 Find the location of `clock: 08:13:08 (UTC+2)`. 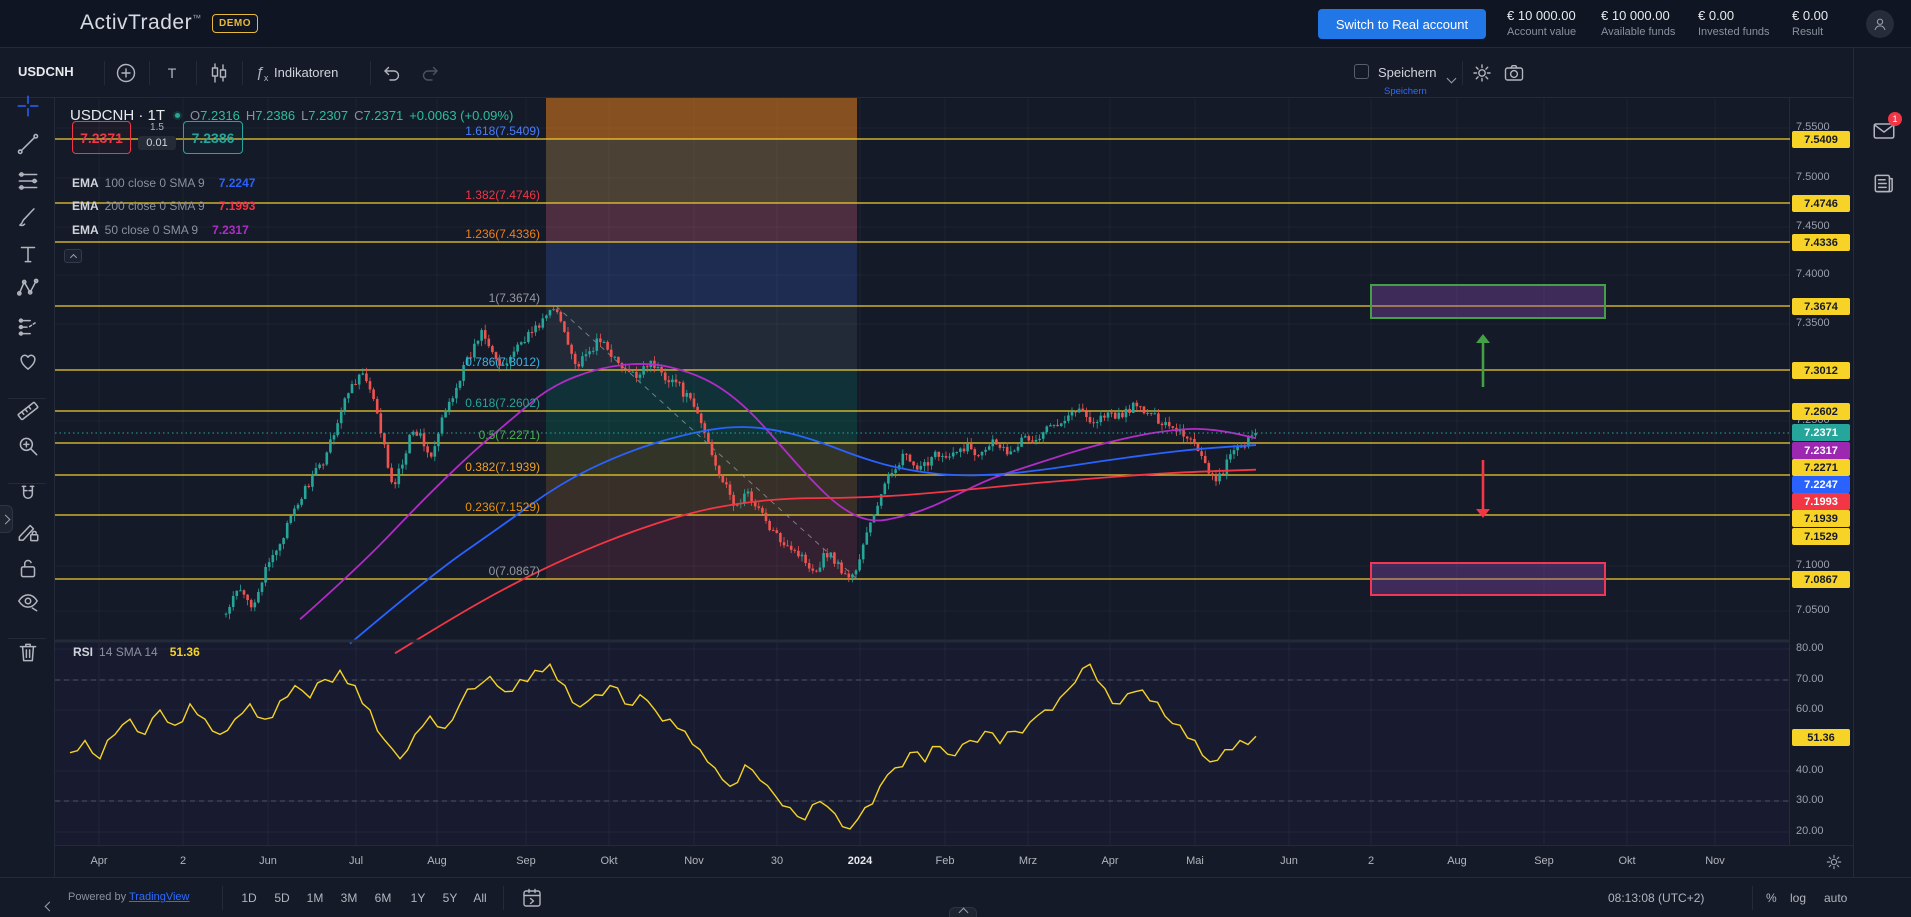

clock: 08:13:08 (UTC+2) is located at coordinates (1656, 898).